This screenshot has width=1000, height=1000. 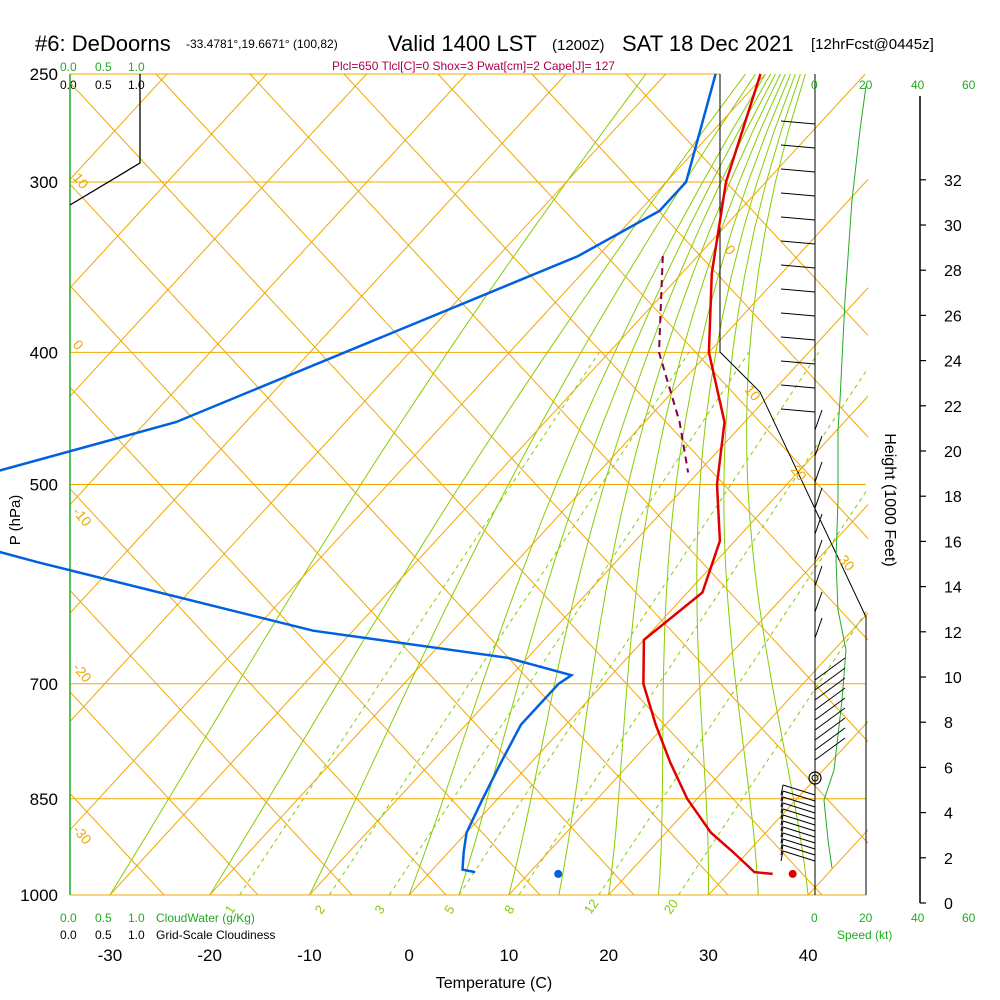 What do you see at coordinates (708, 955) in the screenshot?
I see `temperature-tick-30: 30` at bounding box center [708, 955].